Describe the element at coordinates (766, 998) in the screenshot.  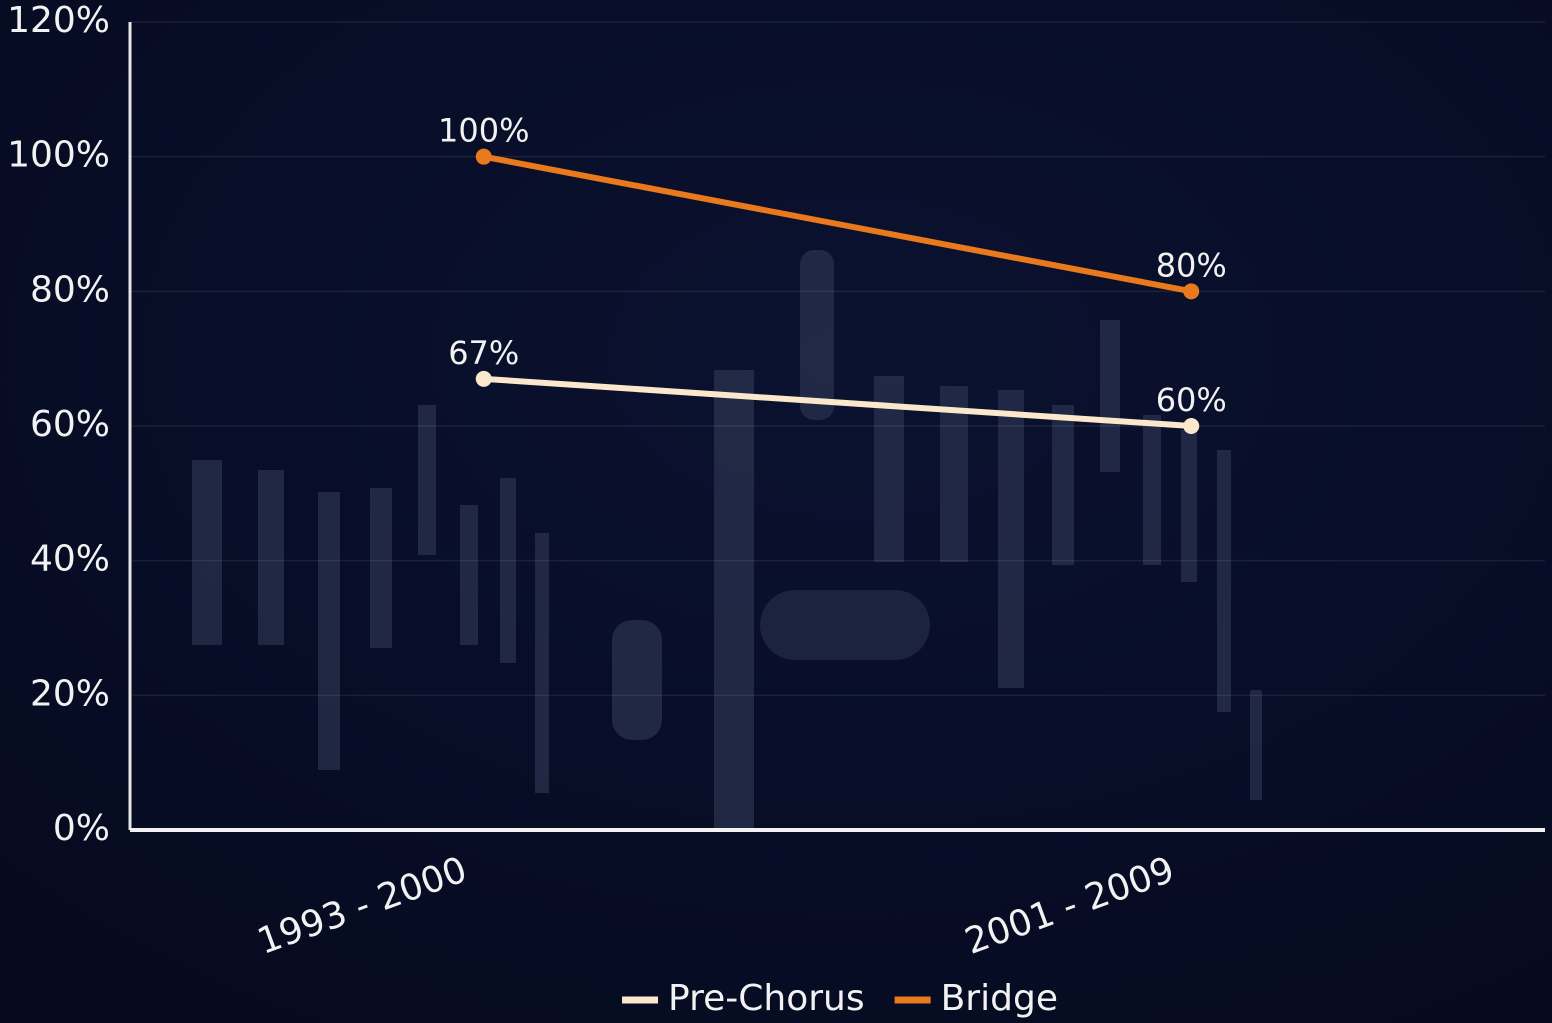
I see `legend-label: Pre-Chorus` at that location.